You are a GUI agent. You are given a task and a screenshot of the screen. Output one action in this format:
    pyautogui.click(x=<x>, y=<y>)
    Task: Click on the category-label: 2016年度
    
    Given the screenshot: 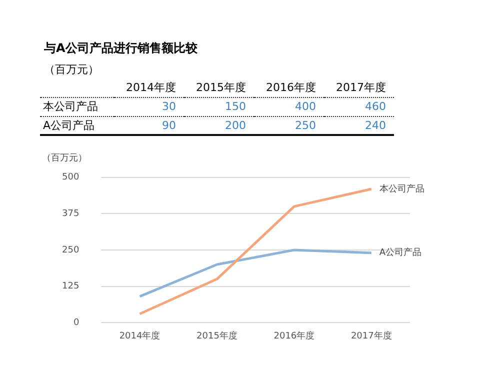 What is the action you would take?
    pyautogui.click(x=291, y=87)
    